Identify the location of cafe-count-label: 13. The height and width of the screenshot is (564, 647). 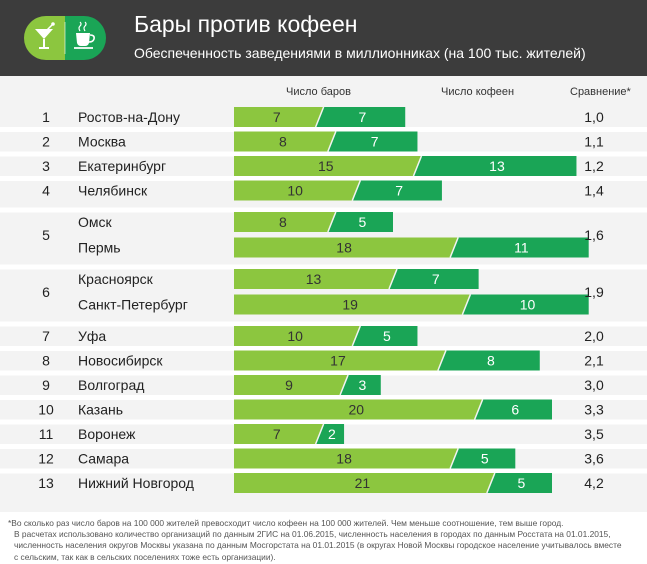
(497, 166).